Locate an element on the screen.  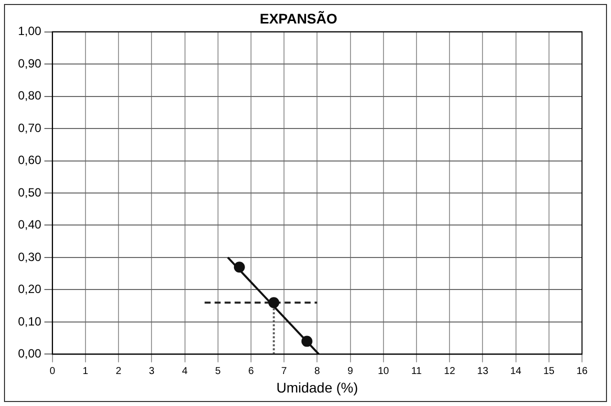
y-tick-label: 0,00 is located at coordinates (30, 353).